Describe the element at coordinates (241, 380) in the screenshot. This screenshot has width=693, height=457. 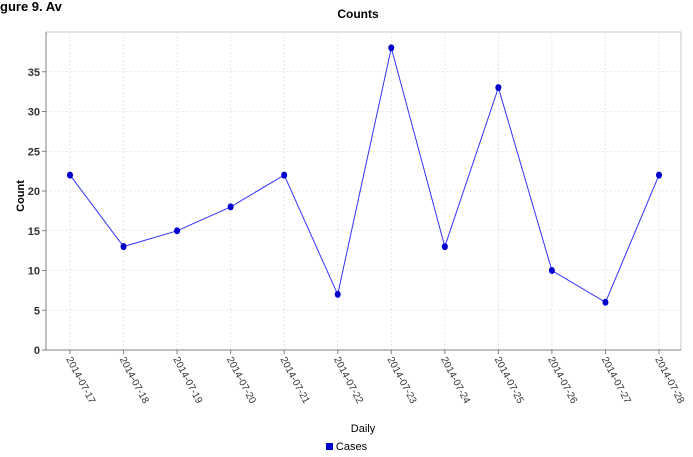
I see `x-tick-label: 2014-07-20` at that location.